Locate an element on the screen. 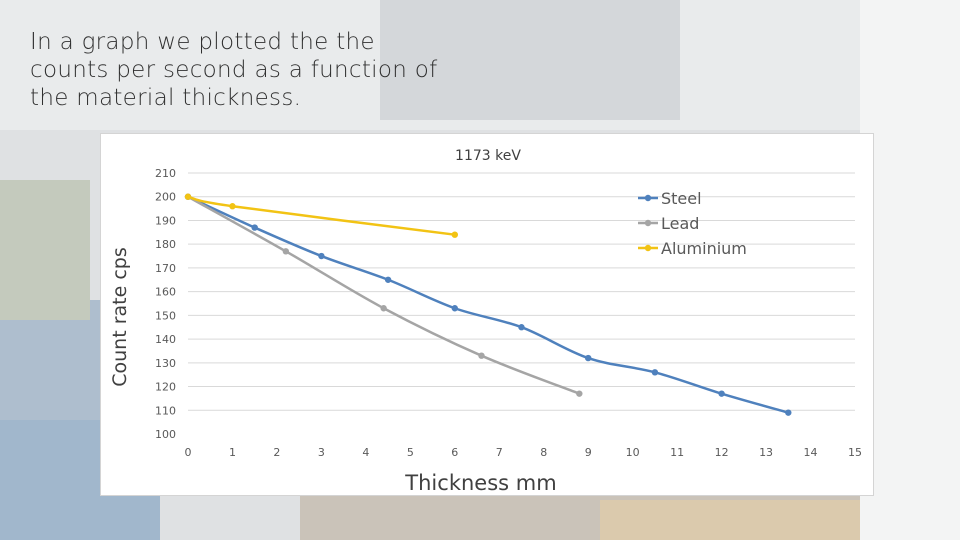 The image size is (960, 540). y-tick-label: 140 is located at coordinates (165, 339).